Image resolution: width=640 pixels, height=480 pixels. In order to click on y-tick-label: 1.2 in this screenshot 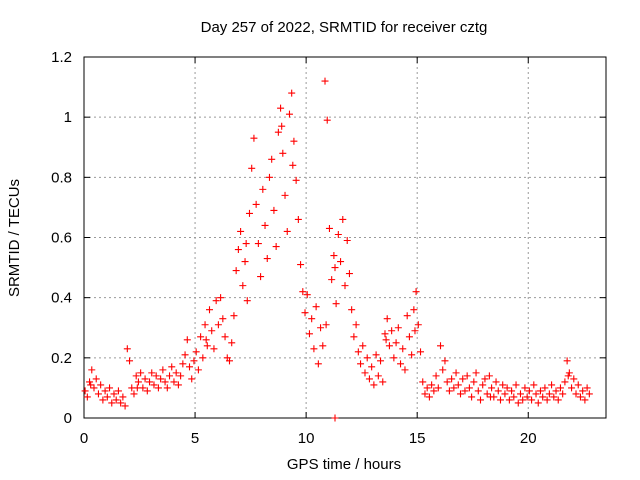, I will do `click(61, 57)`.